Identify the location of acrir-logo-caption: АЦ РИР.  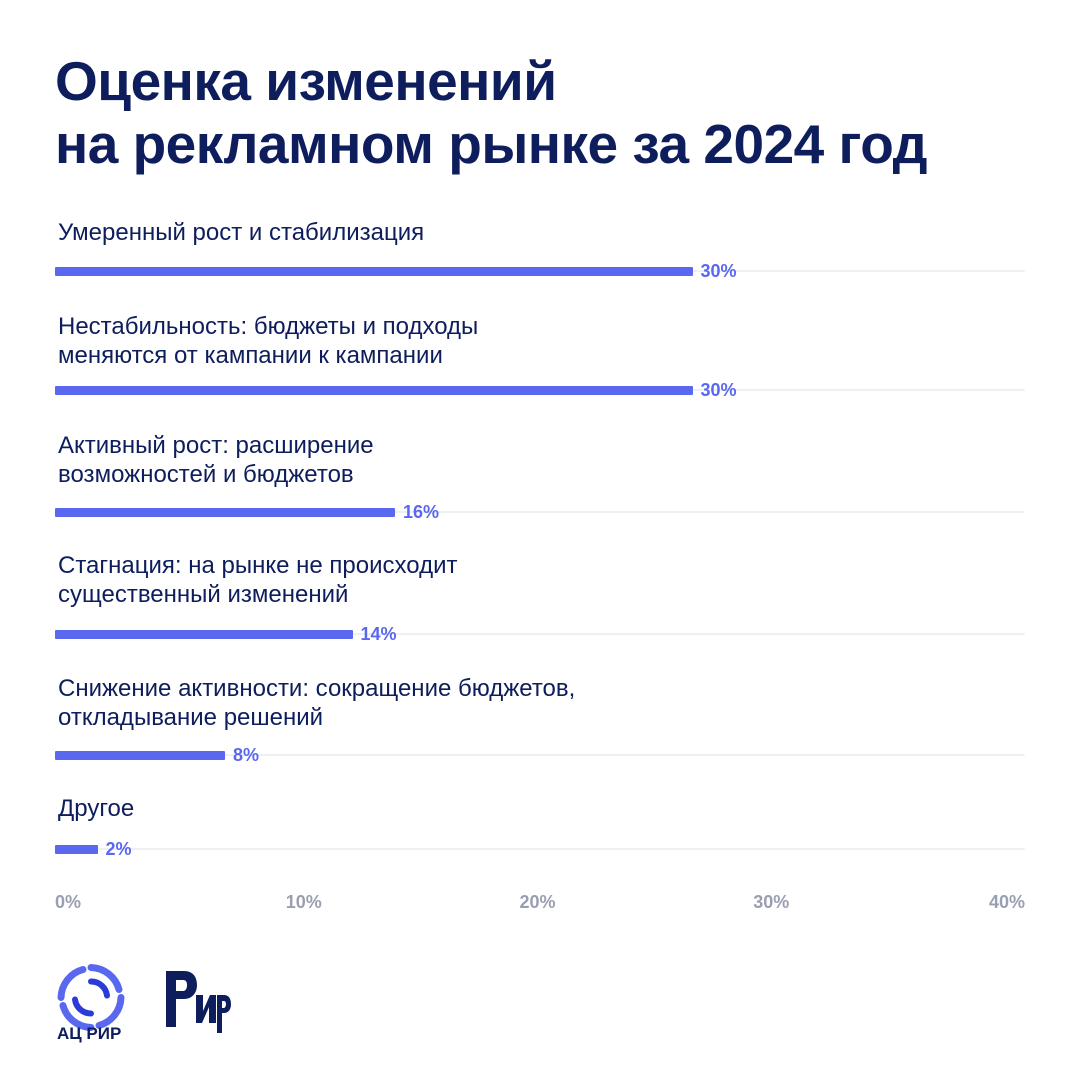
(89, 1033).